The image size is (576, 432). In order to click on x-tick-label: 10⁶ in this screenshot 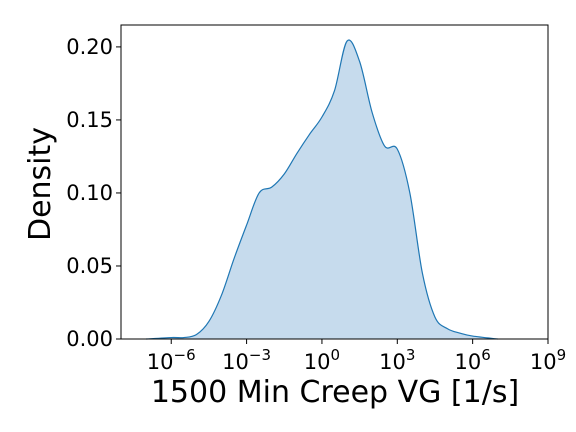, I will do `click(473, 360)`.